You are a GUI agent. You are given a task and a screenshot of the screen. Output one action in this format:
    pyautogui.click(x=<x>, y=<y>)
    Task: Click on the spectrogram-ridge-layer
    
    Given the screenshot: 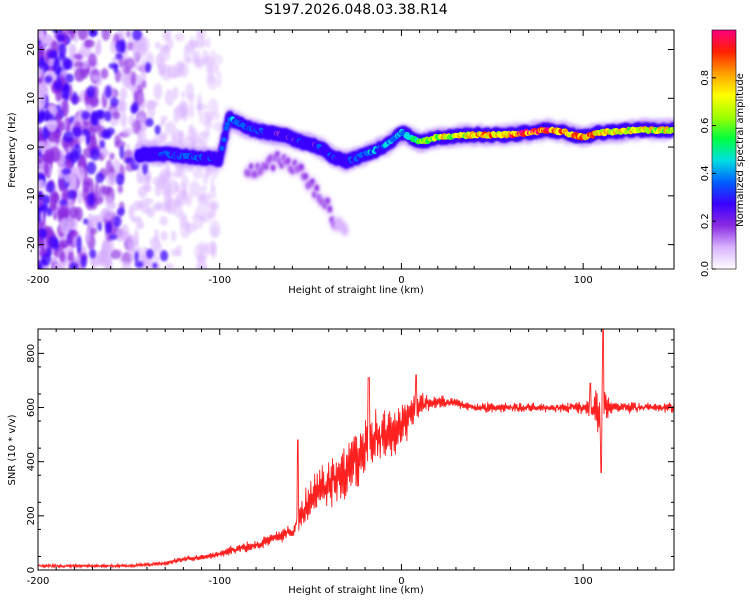 What is the action you would take?
    pyautogui.click(x=403, y=140)
    